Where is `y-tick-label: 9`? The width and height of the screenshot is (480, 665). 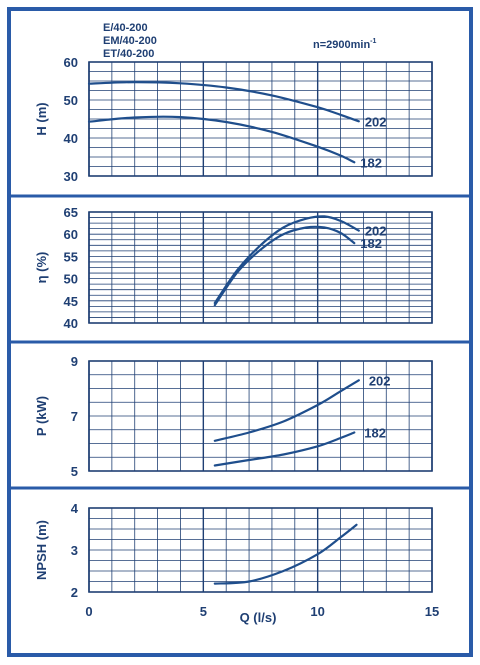
y-tick-label: 9 is located at coordinates (74, 361).